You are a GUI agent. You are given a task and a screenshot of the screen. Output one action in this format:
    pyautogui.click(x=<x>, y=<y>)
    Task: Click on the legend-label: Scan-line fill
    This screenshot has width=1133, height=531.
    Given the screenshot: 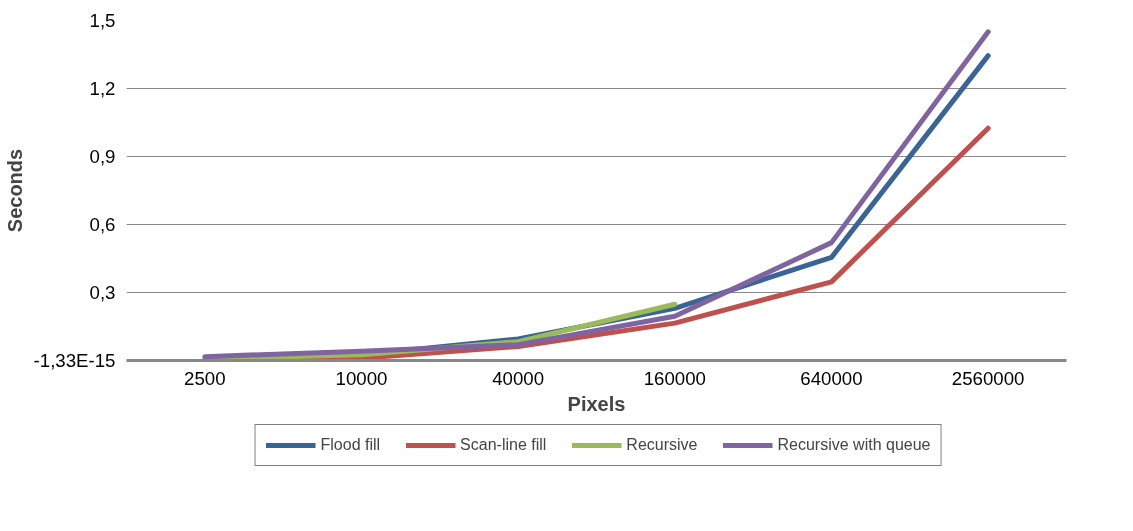 What is the action you would take?
    pyautogui.click(x=503, y=444)
    